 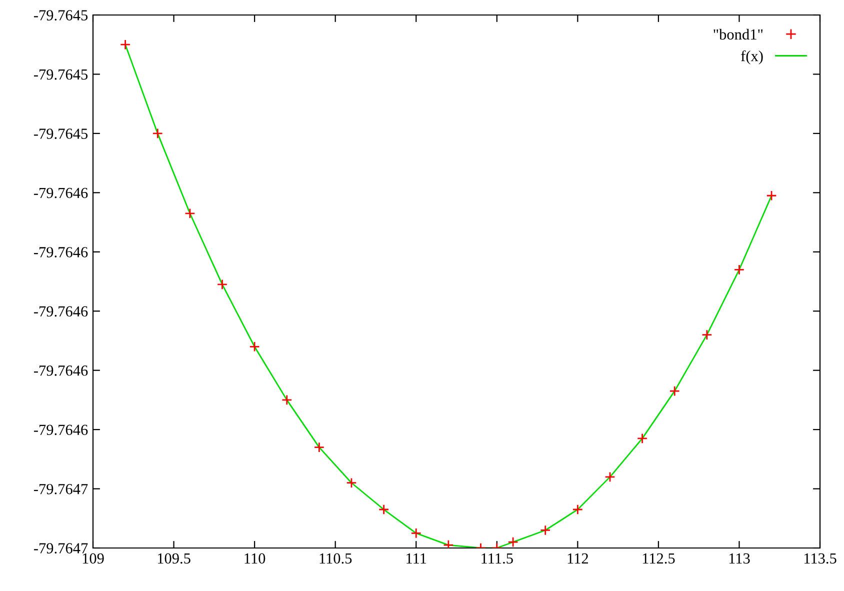 I want to click on x-tick-label: 110.5, so click(x=336, y=558).